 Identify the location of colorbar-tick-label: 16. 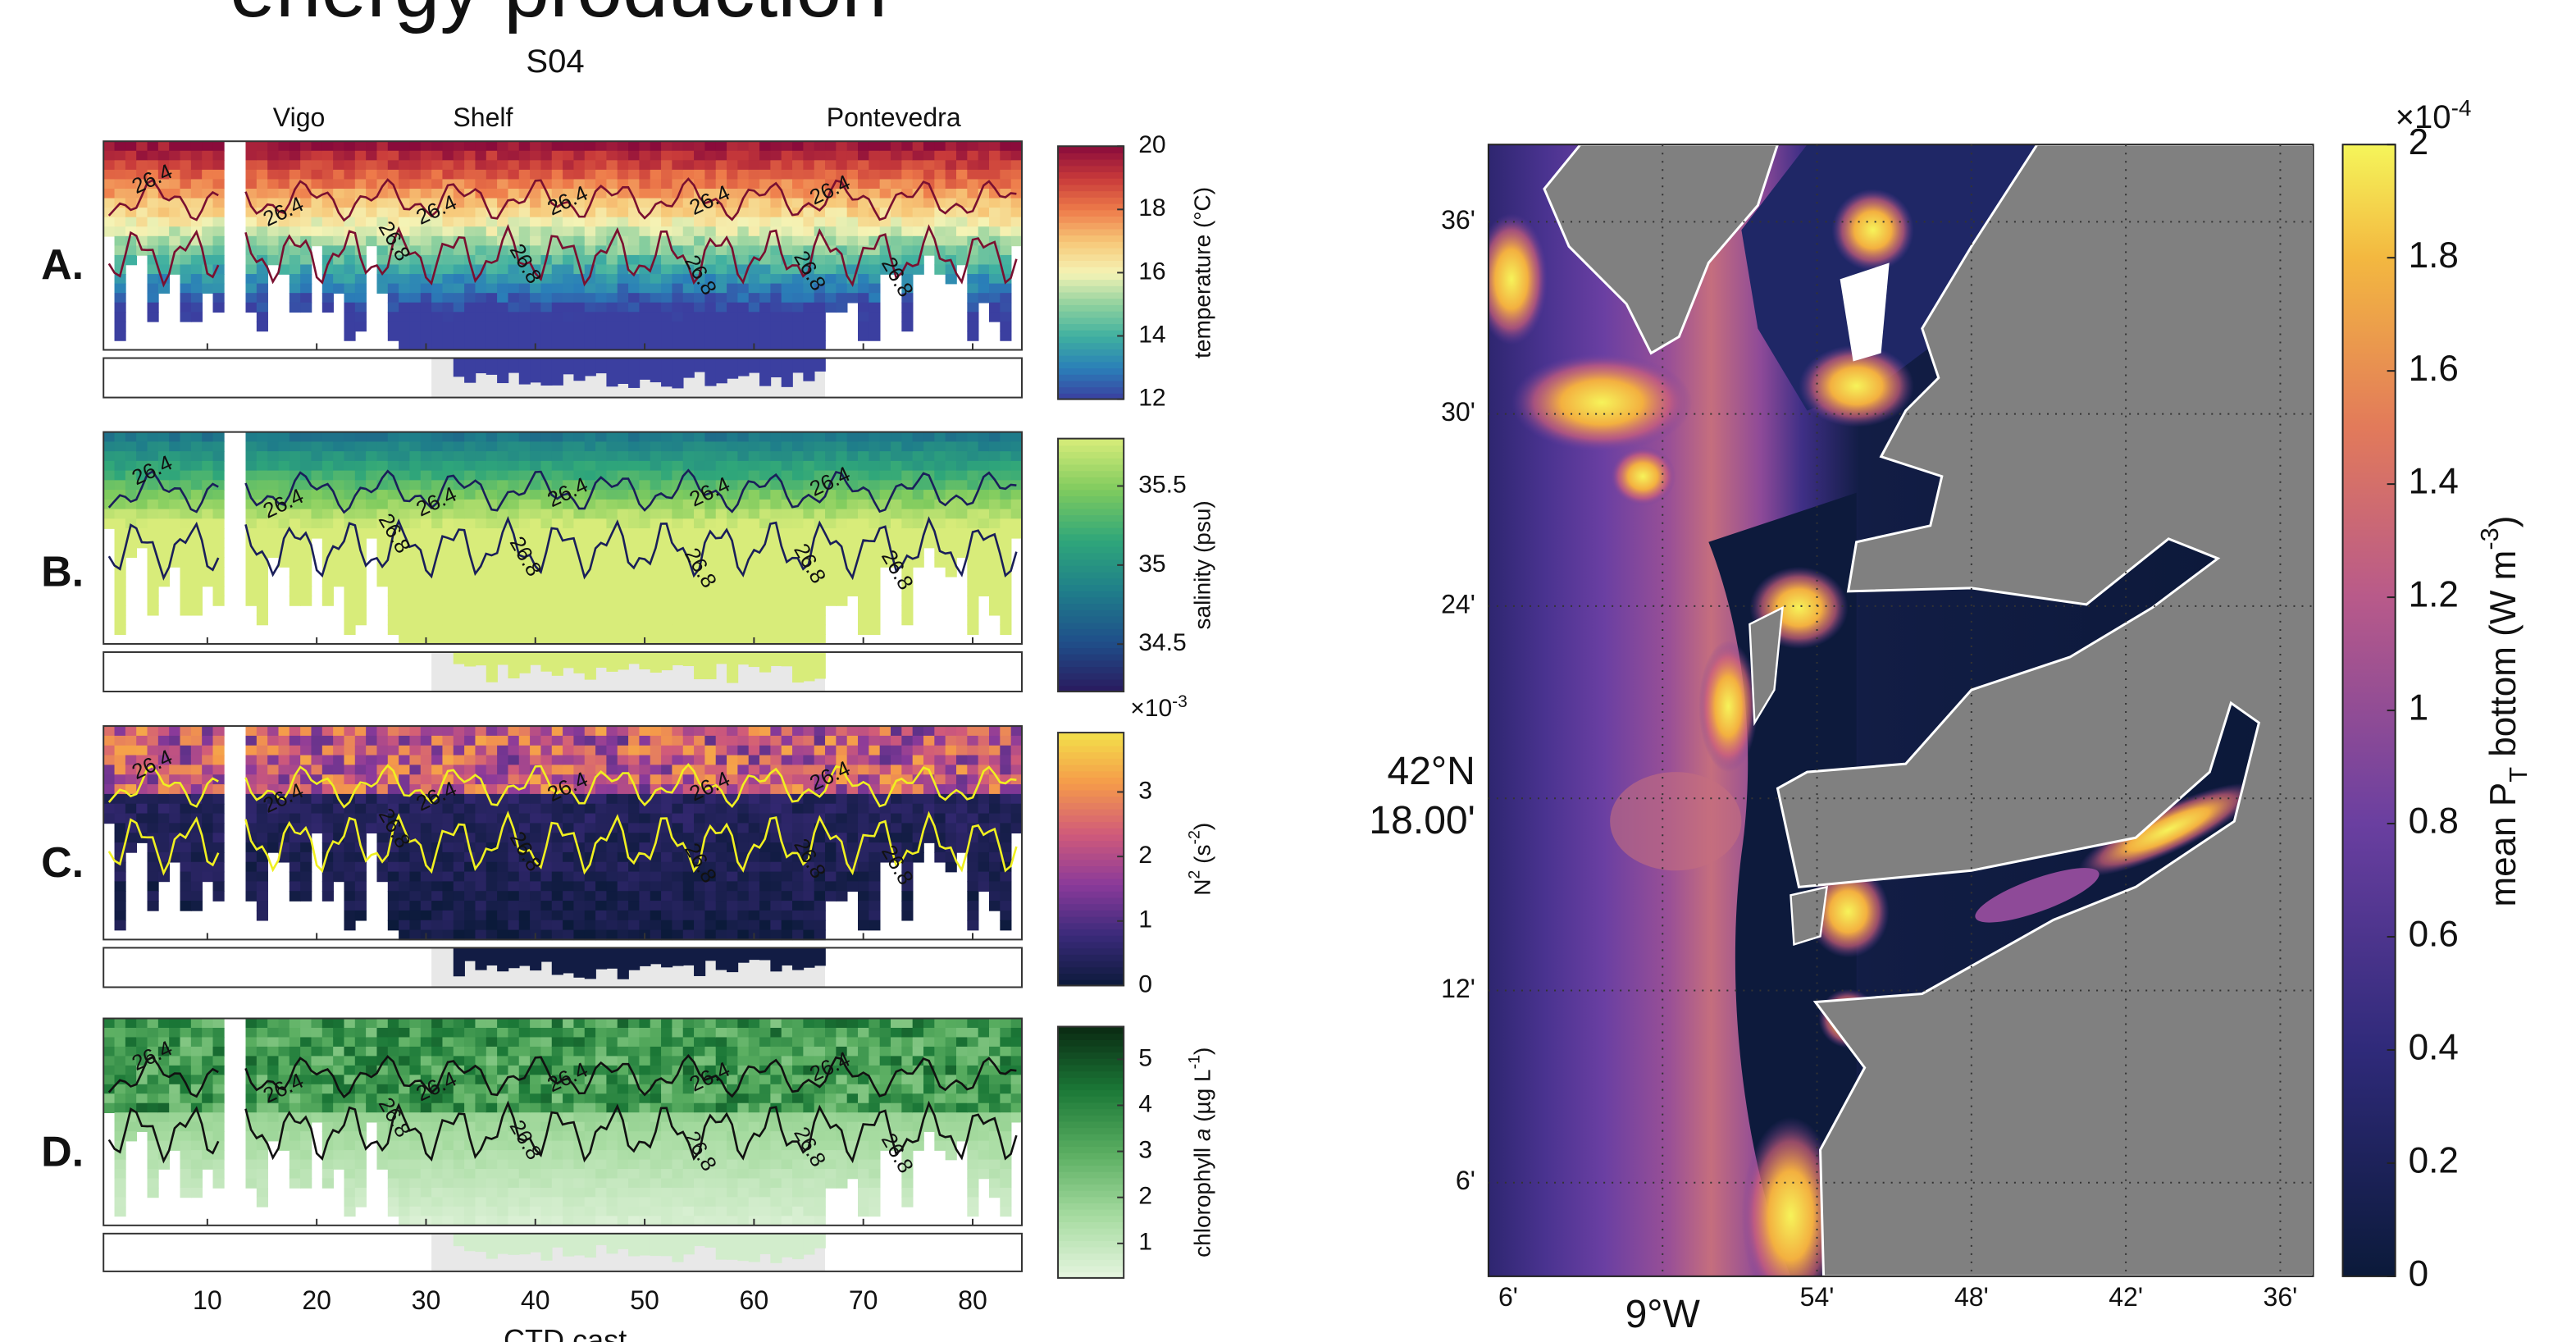
(1151, 271).